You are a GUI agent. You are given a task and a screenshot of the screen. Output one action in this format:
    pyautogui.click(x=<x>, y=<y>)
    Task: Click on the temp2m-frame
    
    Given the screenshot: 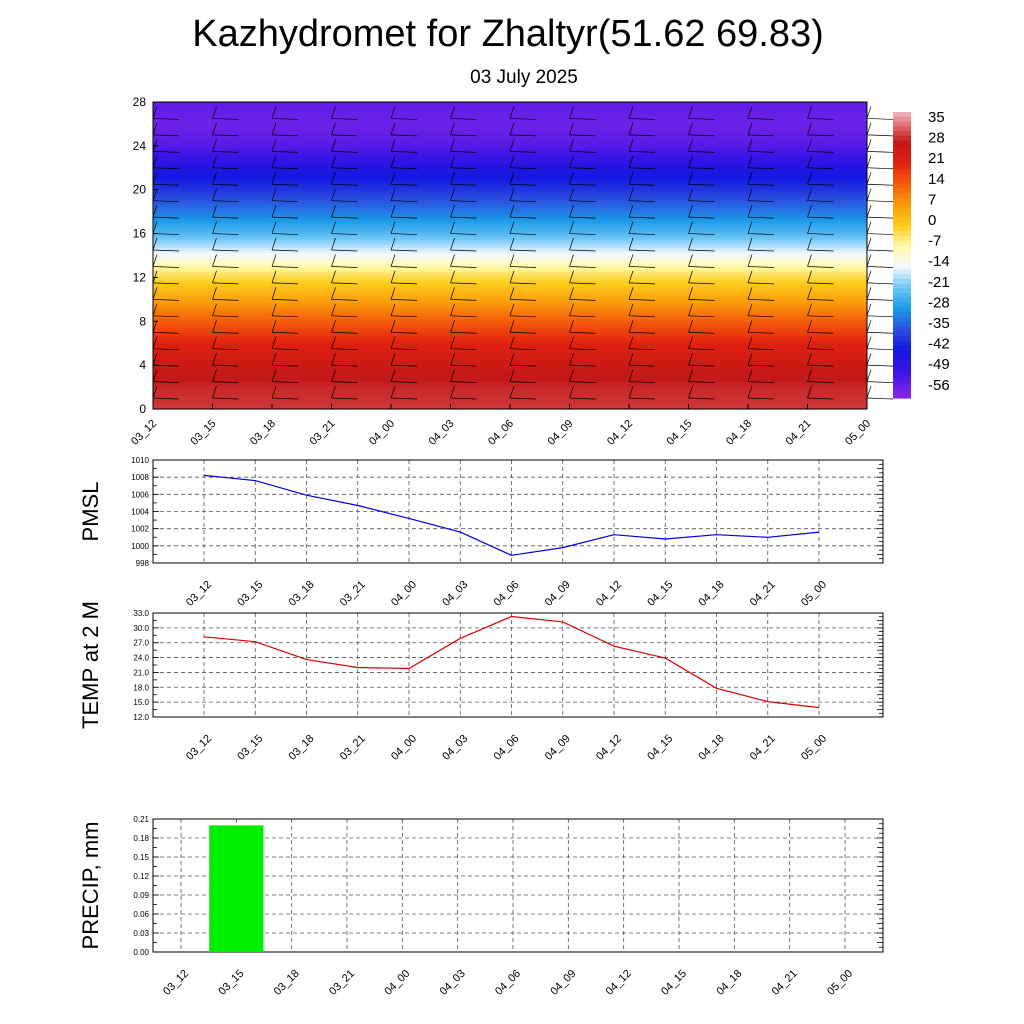 What is the action you would take?
    pyautogui.click(x=518, y=665)
    